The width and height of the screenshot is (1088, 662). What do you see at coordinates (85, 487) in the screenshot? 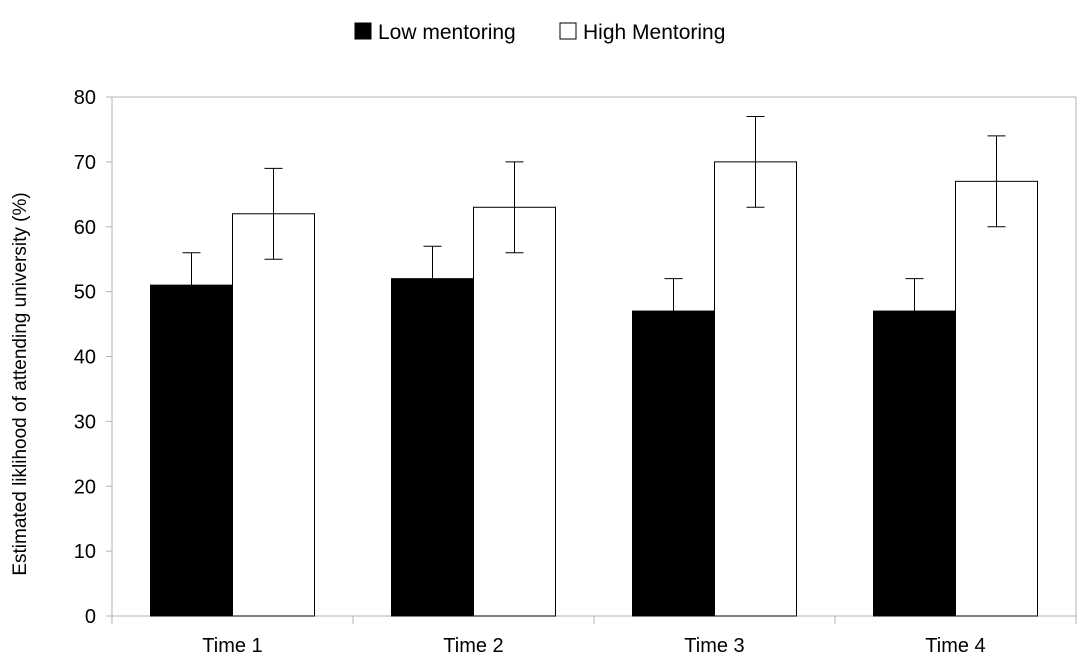
I see `y-tick-label: 20` at bounding box center [85, 487].